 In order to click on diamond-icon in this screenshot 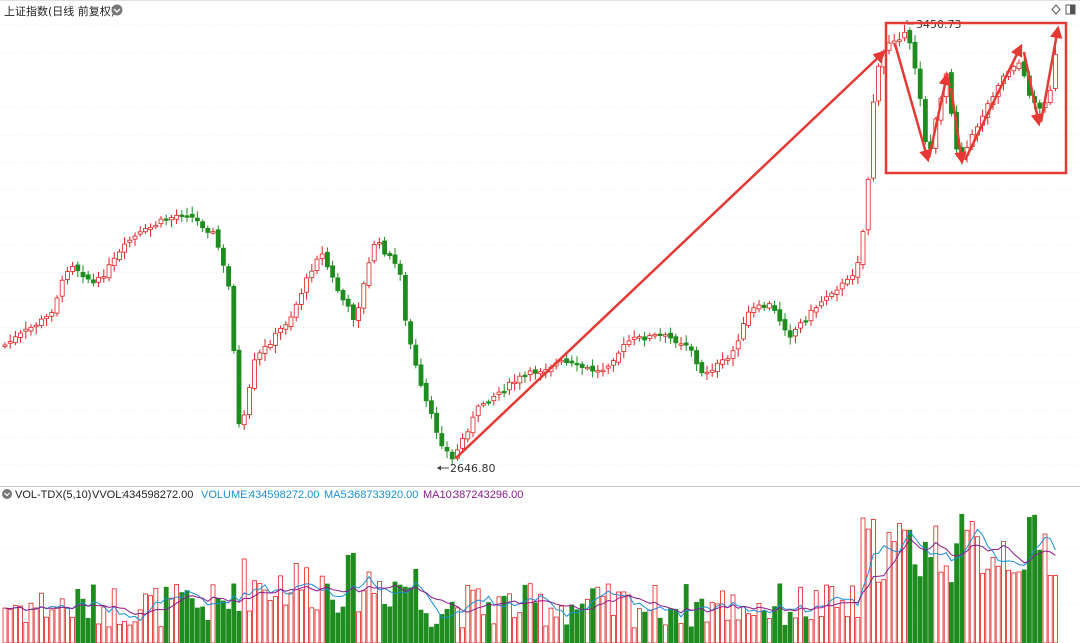, I will do `click(1056, 9)`.